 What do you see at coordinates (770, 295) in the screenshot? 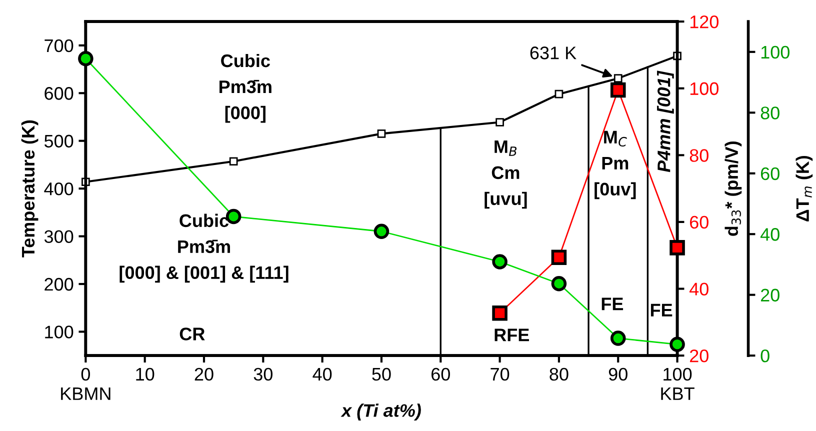
I see `y3-tick-label: 20` at bounding box center [770, 295].